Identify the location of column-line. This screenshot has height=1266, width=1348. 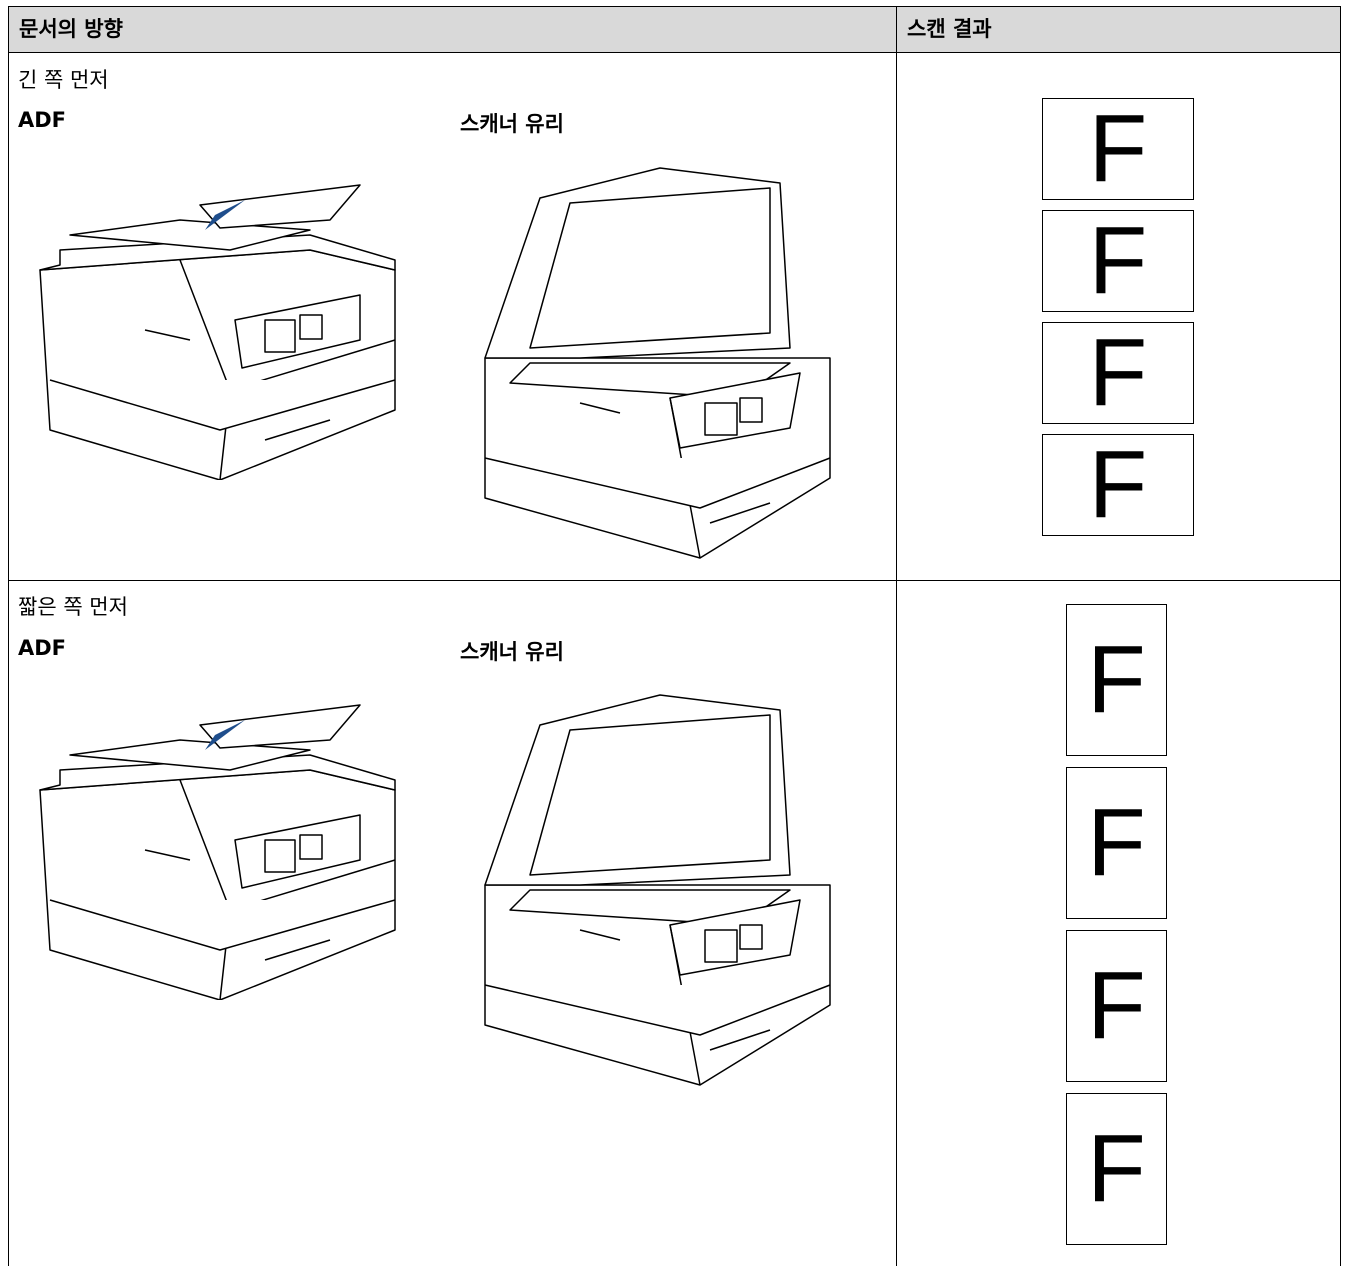
(896, 636).